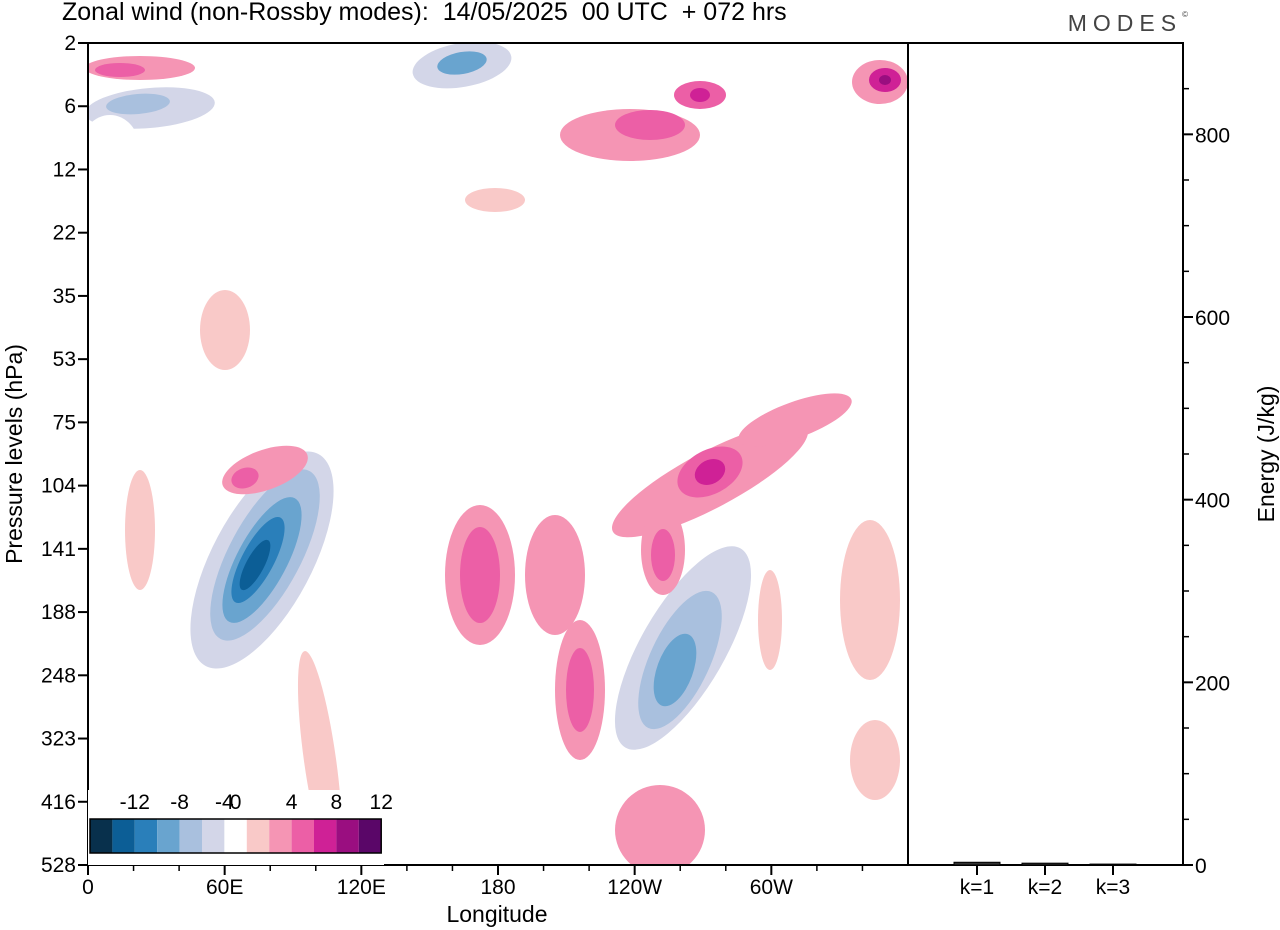  What do you see at coordinates (1212, 501) in the screenshot?
I see `energy-tick-label: 400` at bounding box center [1212, 501].